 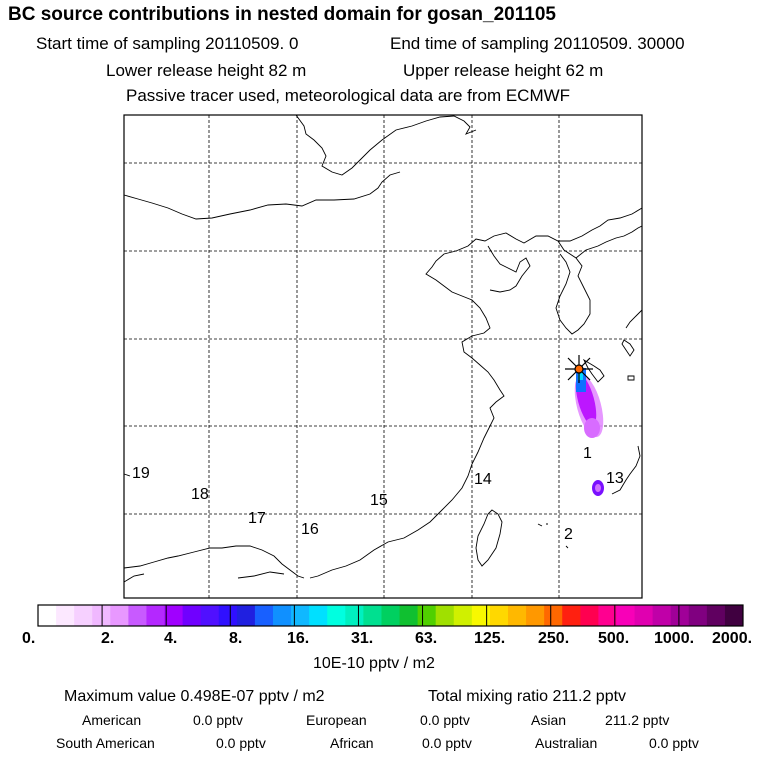 I want to click on start-time-label: Start time of sampling 20110509. 0, so click(x=167, y=43).